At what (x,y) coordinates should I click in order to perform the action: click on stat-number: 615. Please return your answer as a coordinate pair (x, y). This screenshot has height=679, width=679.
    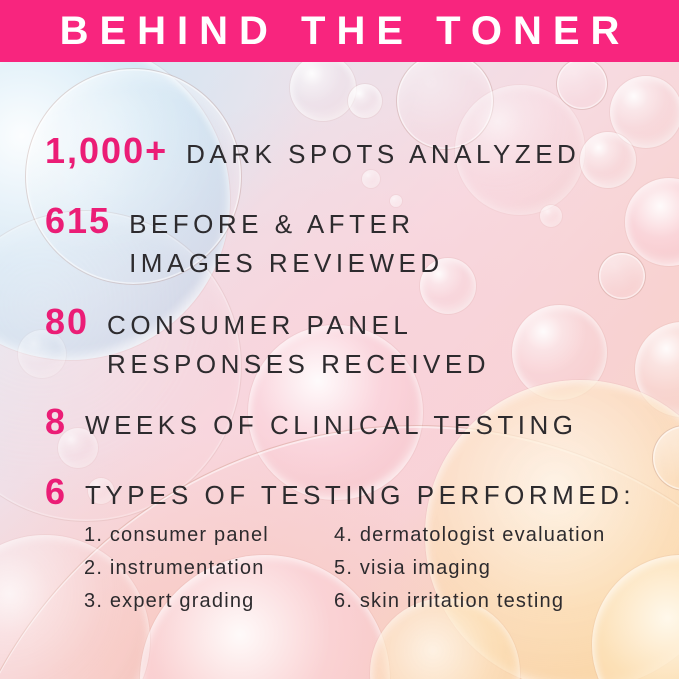
    Looking at the image, I should click on (78, 220).